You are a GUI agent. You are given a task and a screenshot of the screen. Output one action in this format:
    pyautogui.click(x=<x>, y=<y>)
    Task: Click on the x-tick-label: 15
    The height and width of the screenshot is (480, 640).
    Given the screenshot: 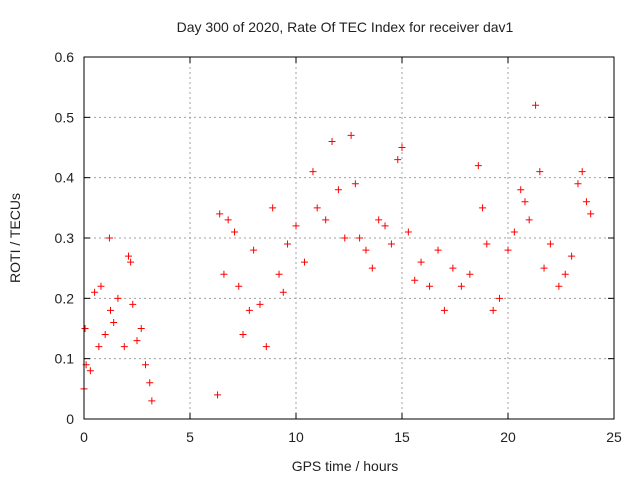 What is the action you would take?
    pyautogui.click(x=402, y=437)
    